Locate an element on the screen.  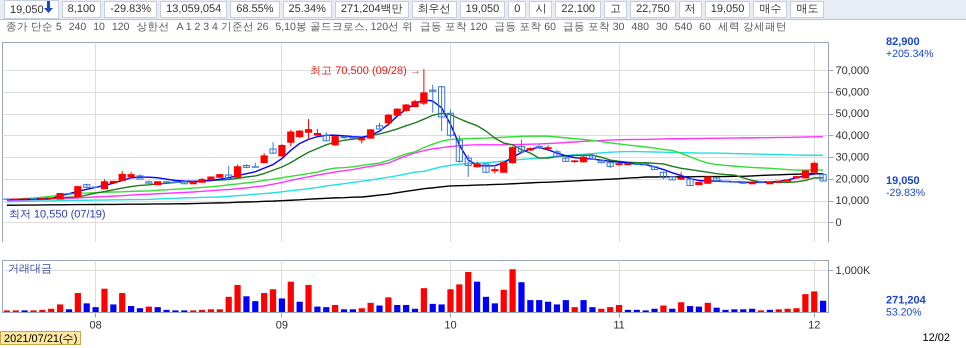
text: 2021/07/21(수) is located at coordinates (41, 338).